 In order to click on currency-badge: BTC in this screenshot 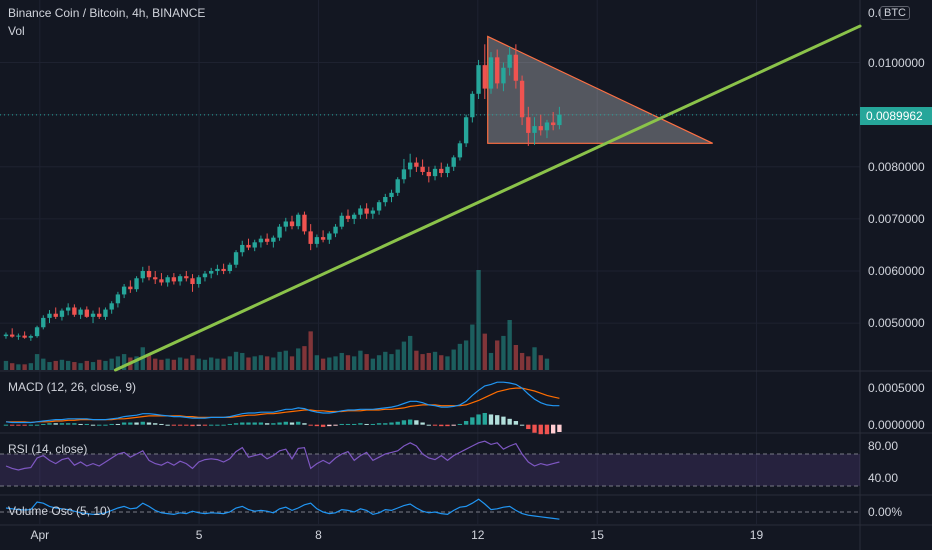, I will do `click(895, 13)`.